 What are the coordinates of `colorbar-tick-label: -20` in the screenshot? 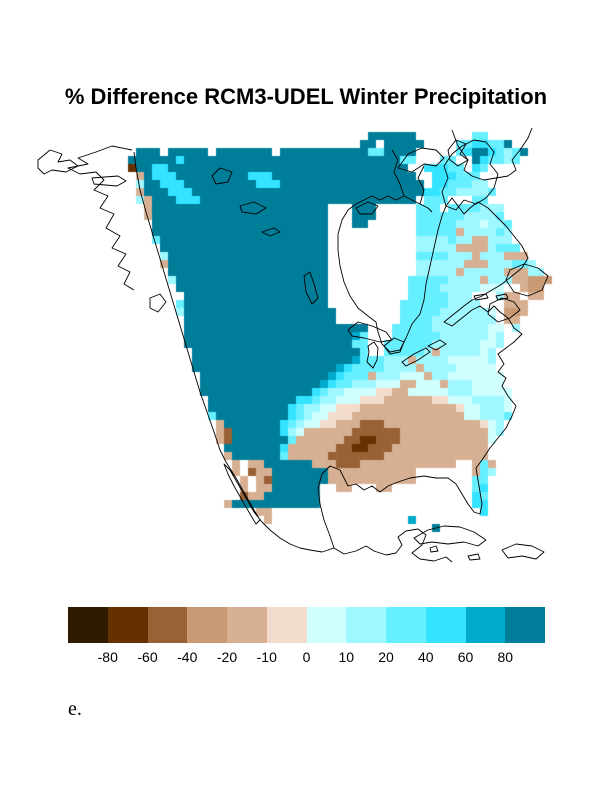 It's located at (227, 657).